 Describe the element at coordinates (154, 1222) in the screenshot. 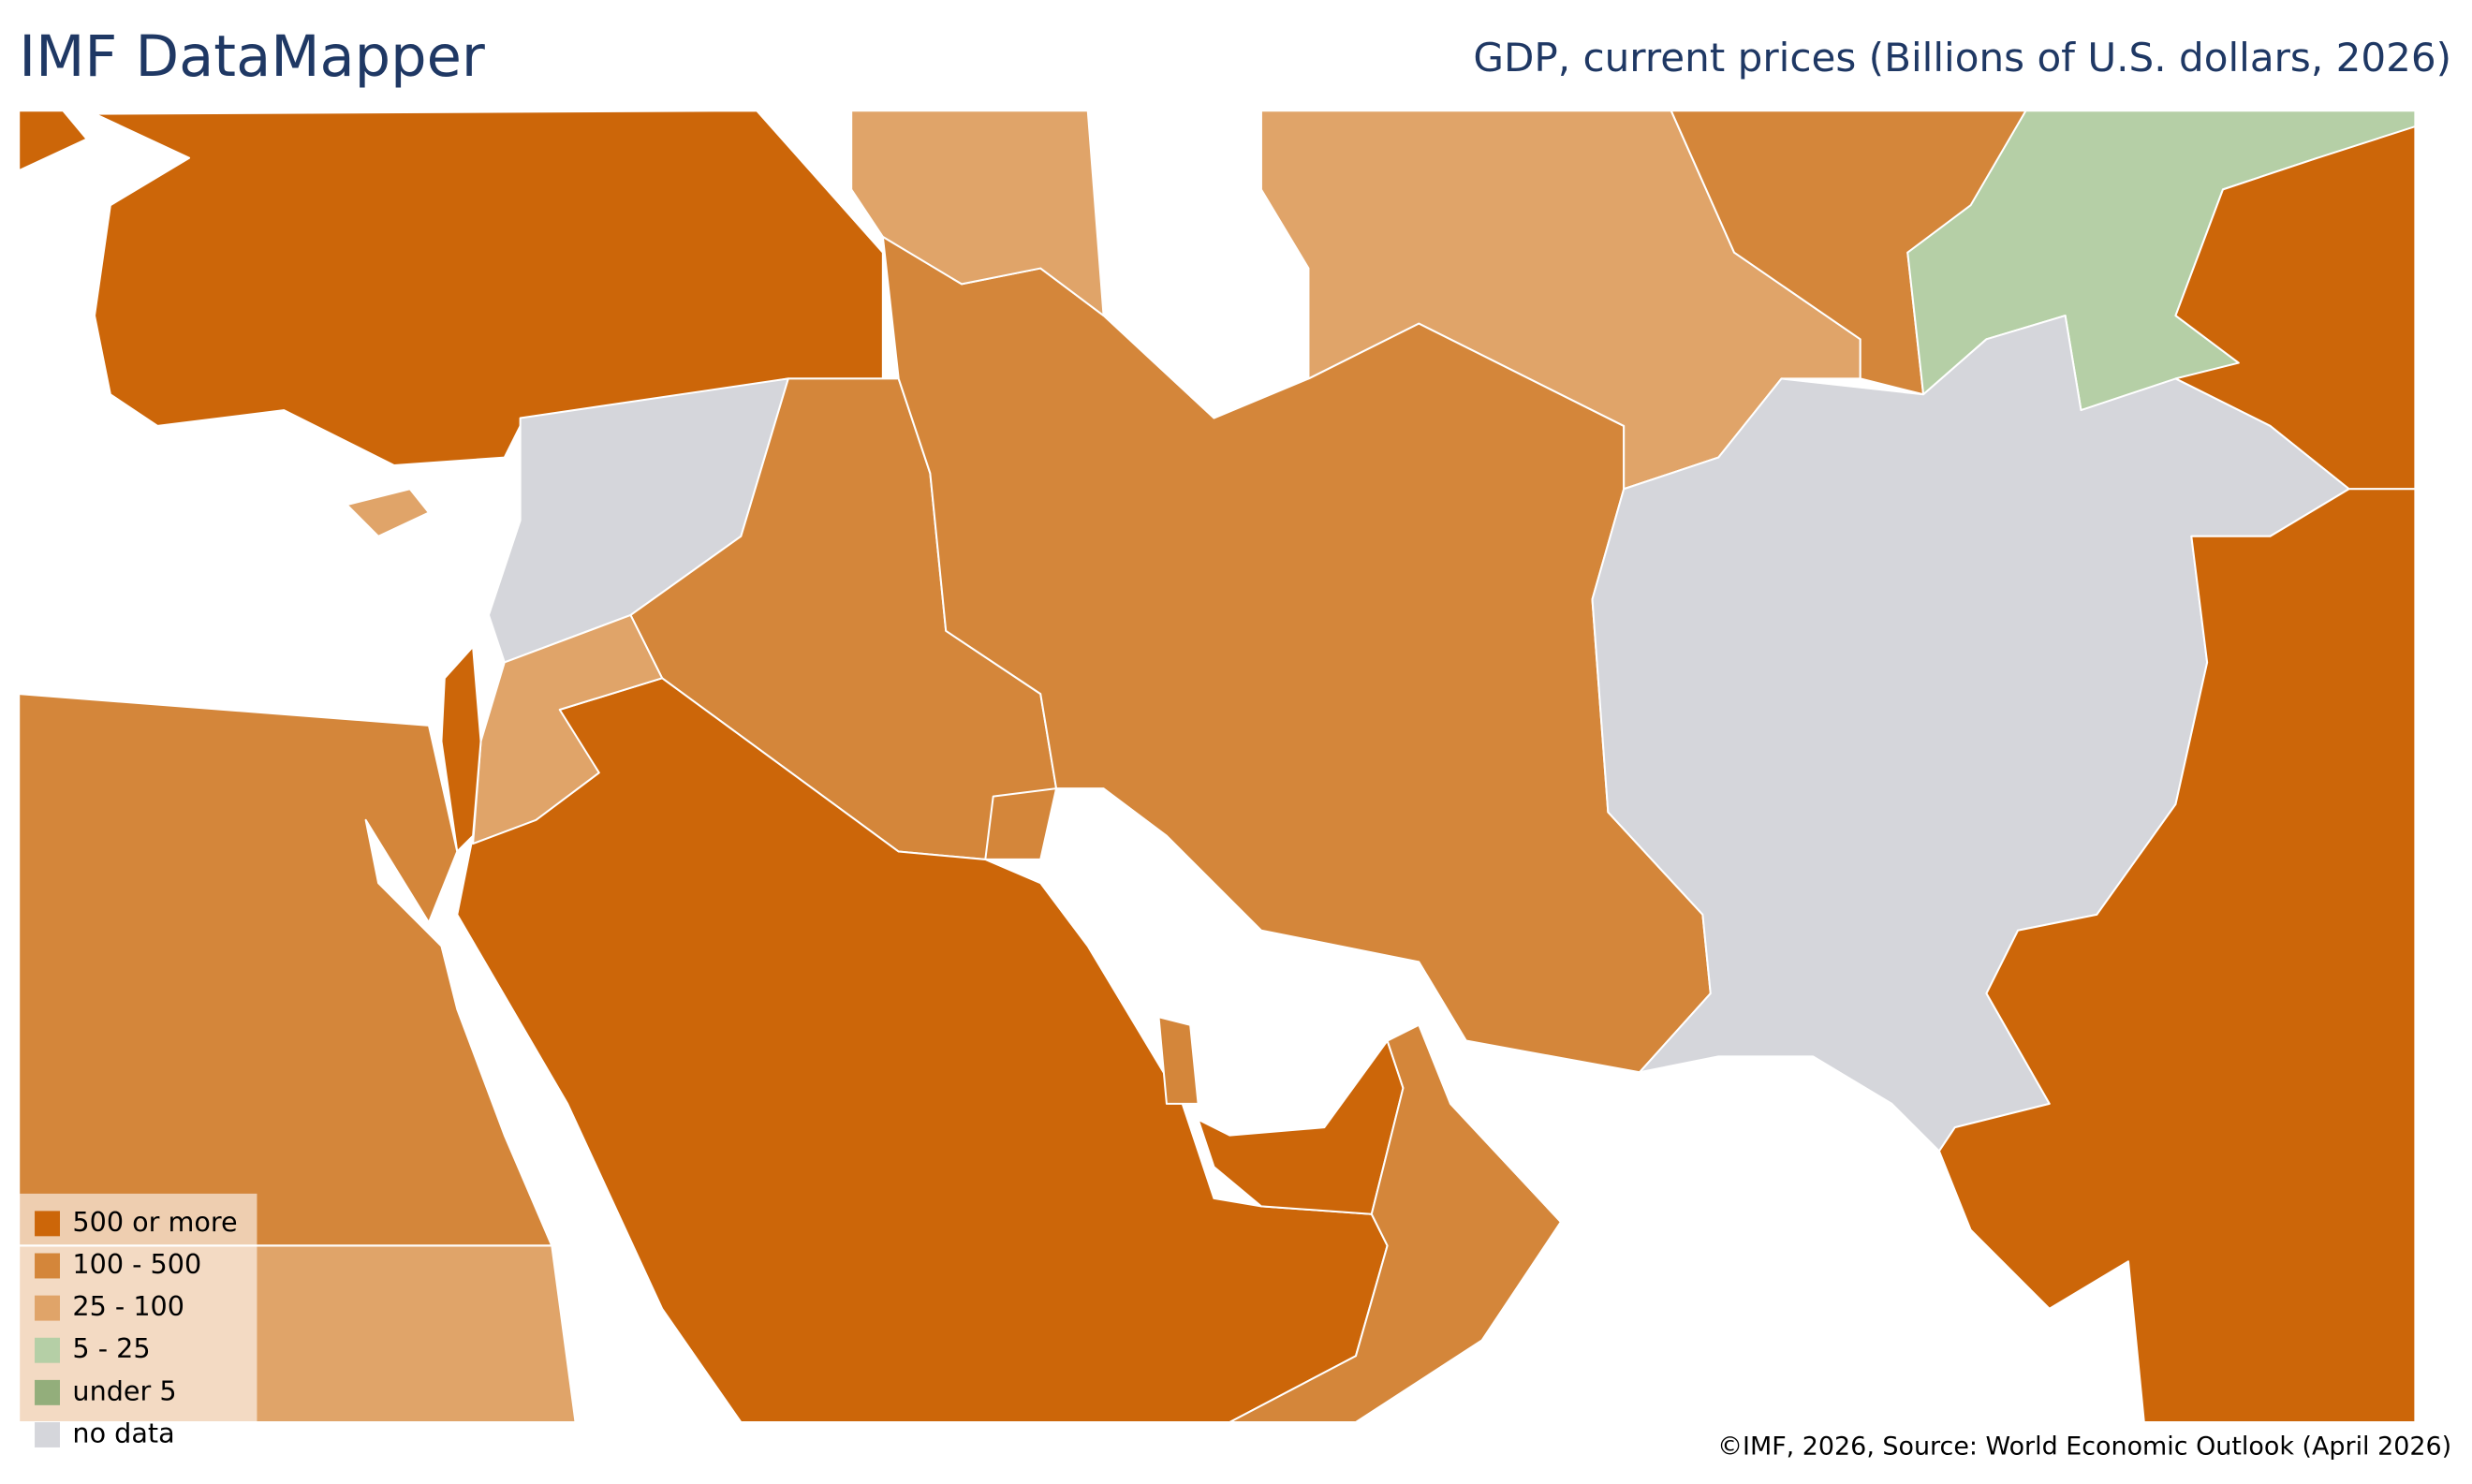

I see `legend-label: 500 or more` at that location.